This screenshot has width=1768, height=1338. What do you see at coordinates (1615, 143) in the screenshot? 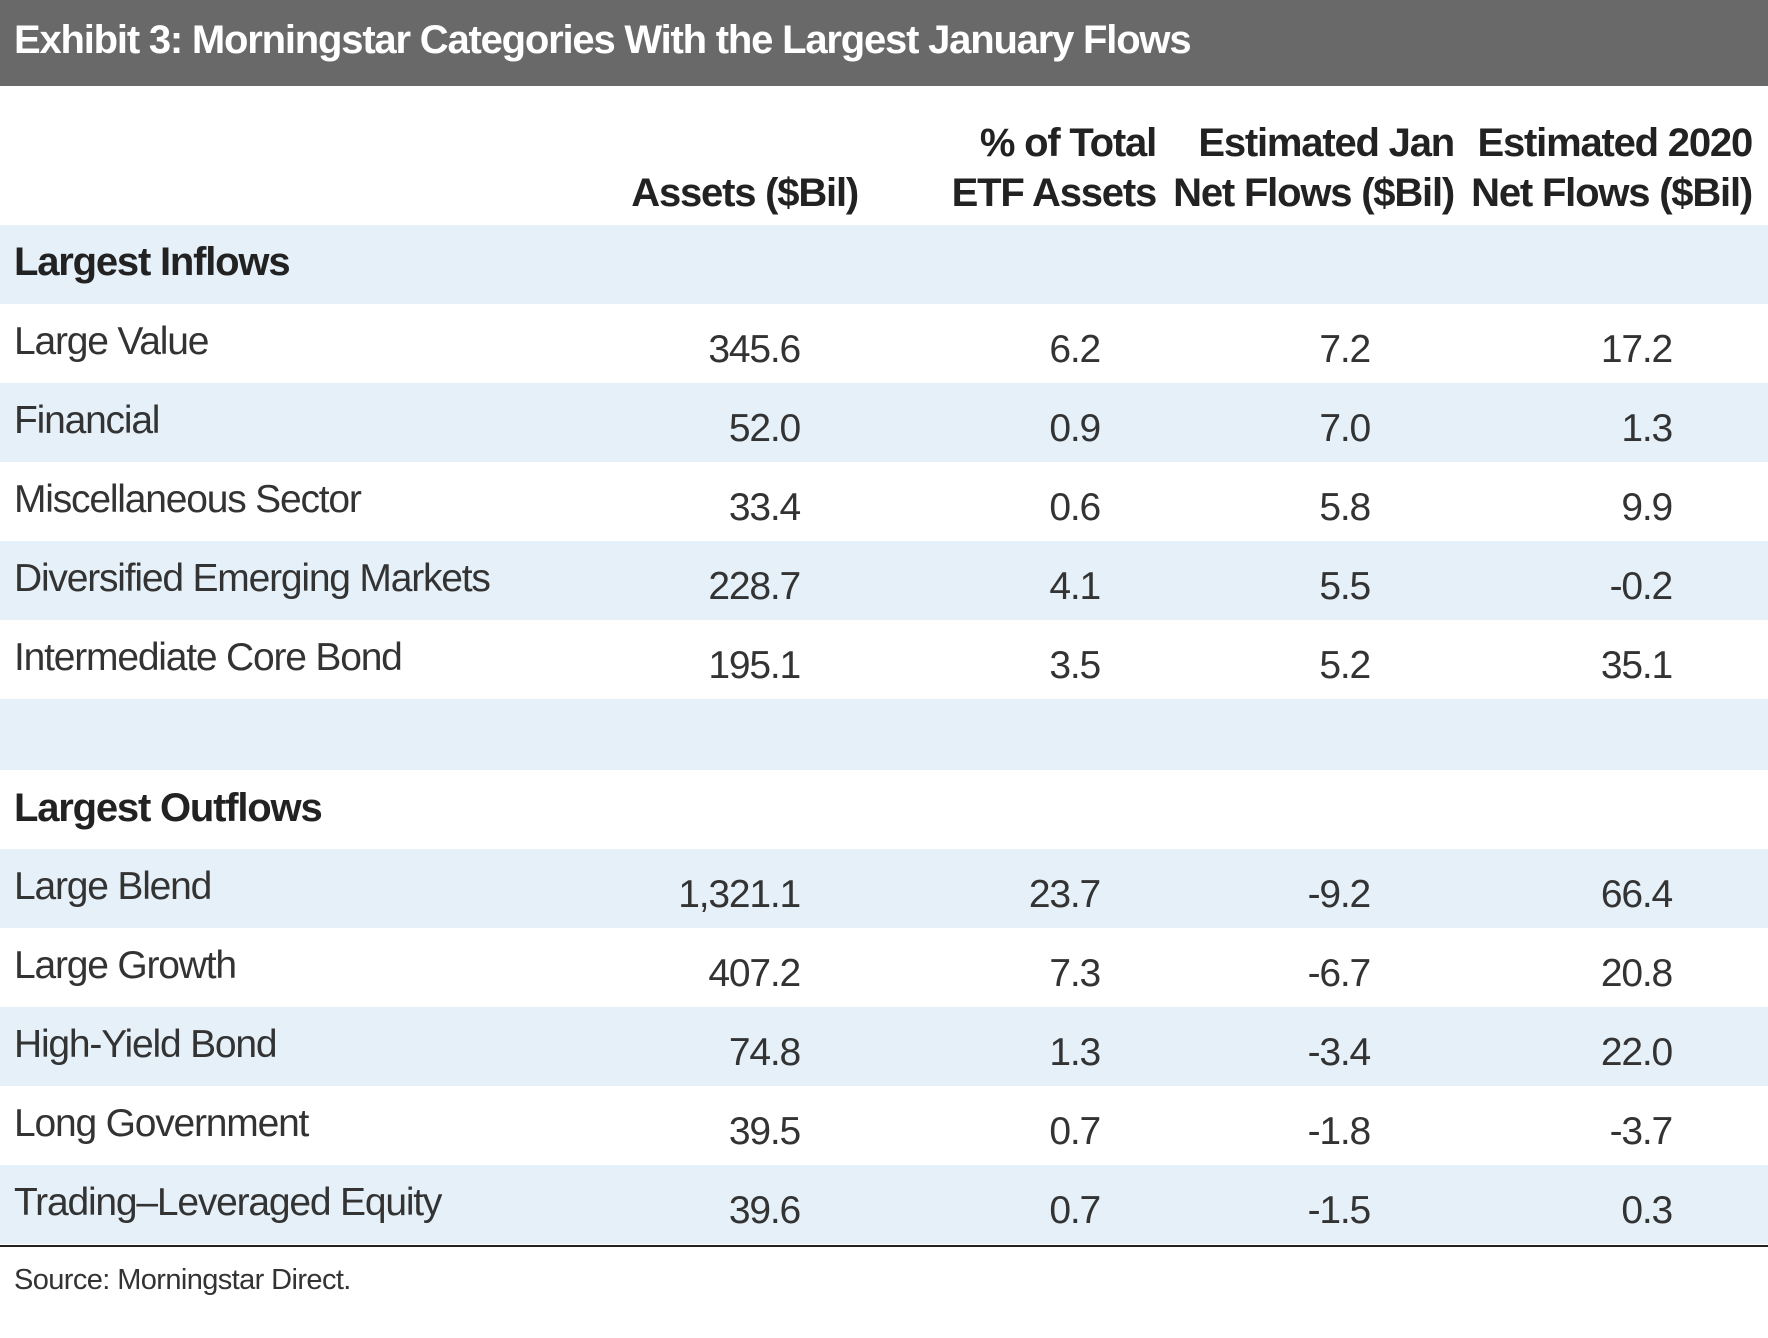
I see `header-2020-line-1: Estimated 2020` at bounding box center [1615, 143].